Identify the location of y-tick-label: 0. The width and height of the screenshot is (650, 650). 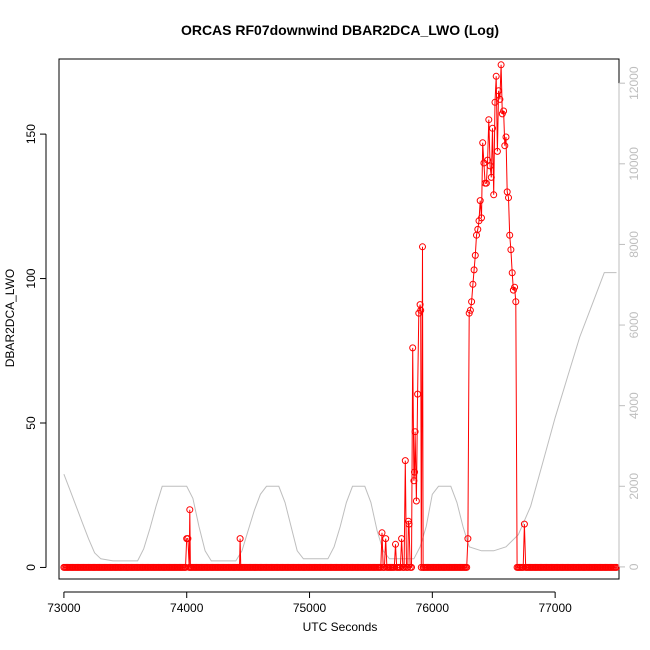
(31, 567).